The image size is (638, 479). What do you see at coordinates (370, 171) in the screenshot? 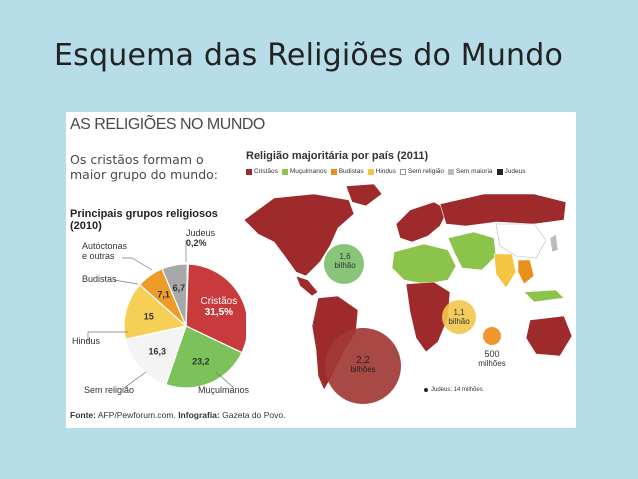
I see `legend-swatch-hindus` at bounding box center [370, 171].